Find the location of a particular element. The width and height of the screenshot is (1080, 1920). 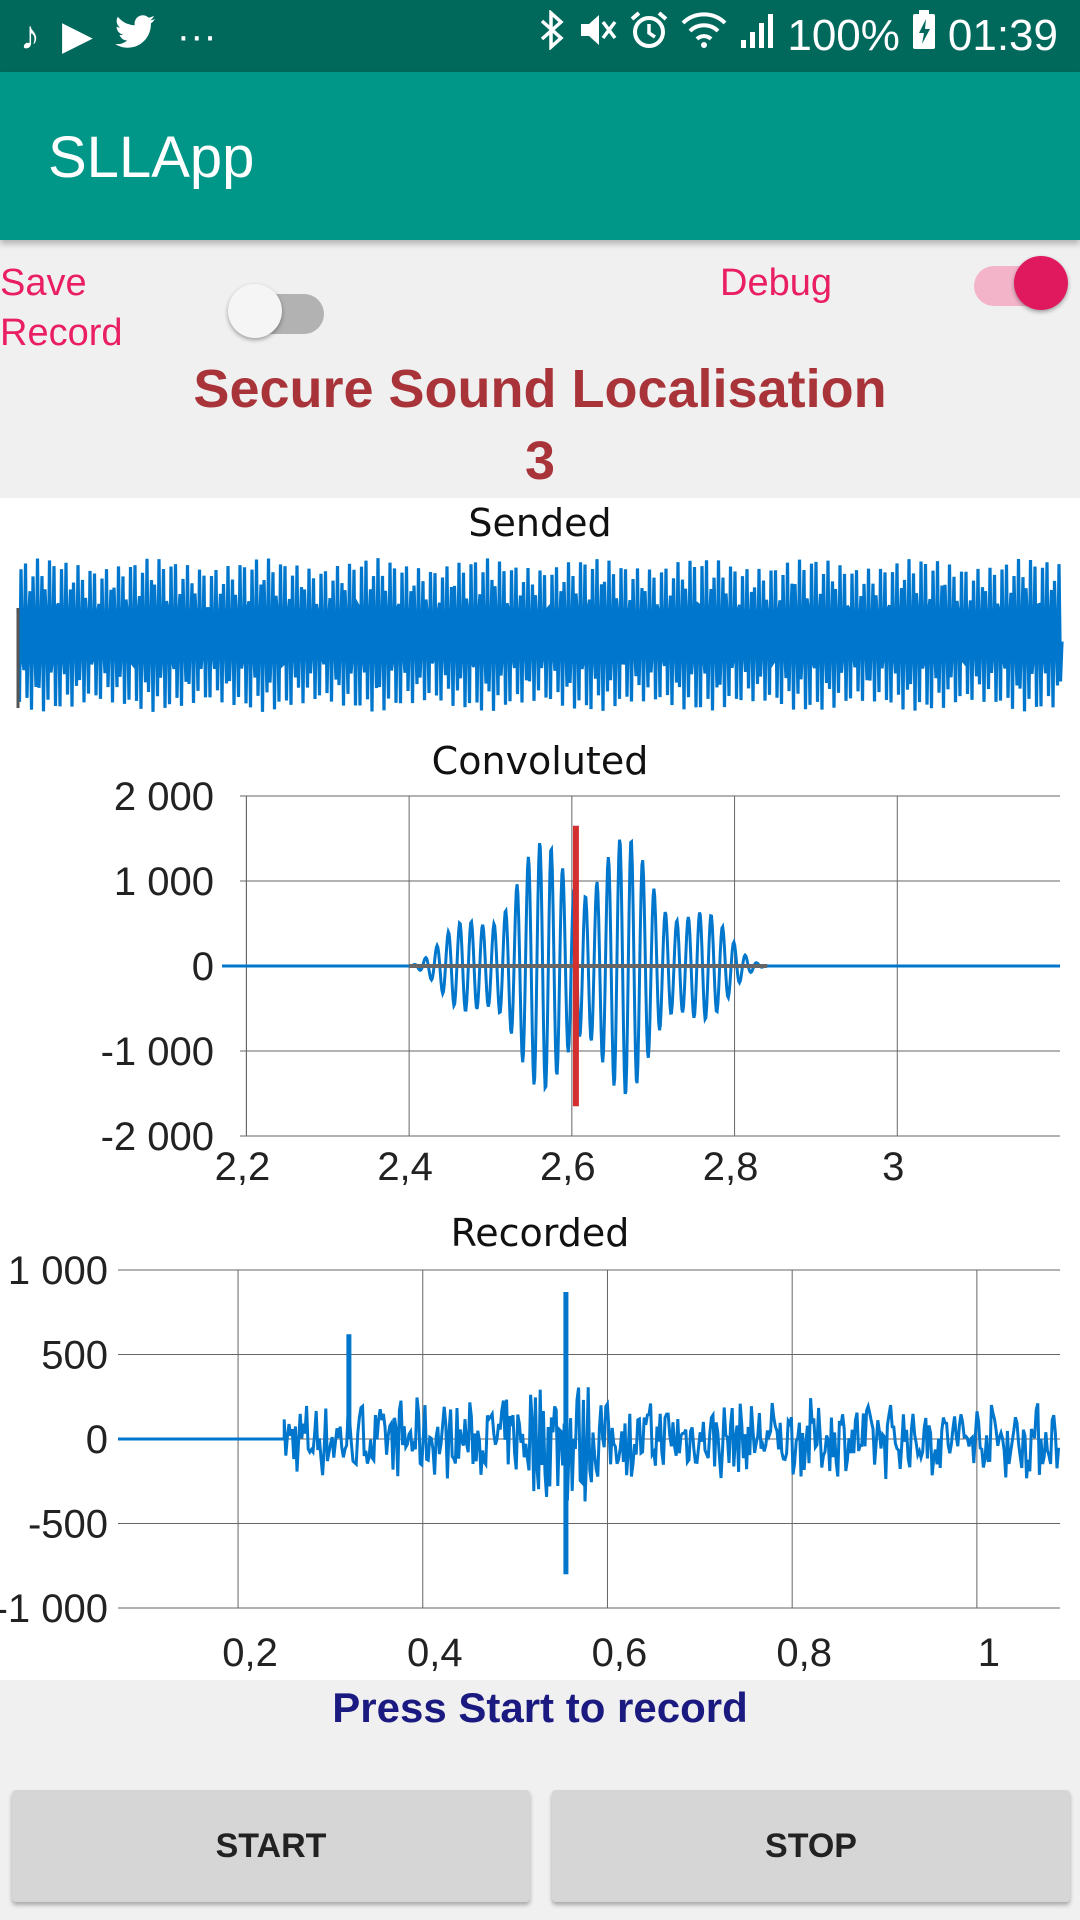

stop-button: STOP is located at coordinates (811, 1846).